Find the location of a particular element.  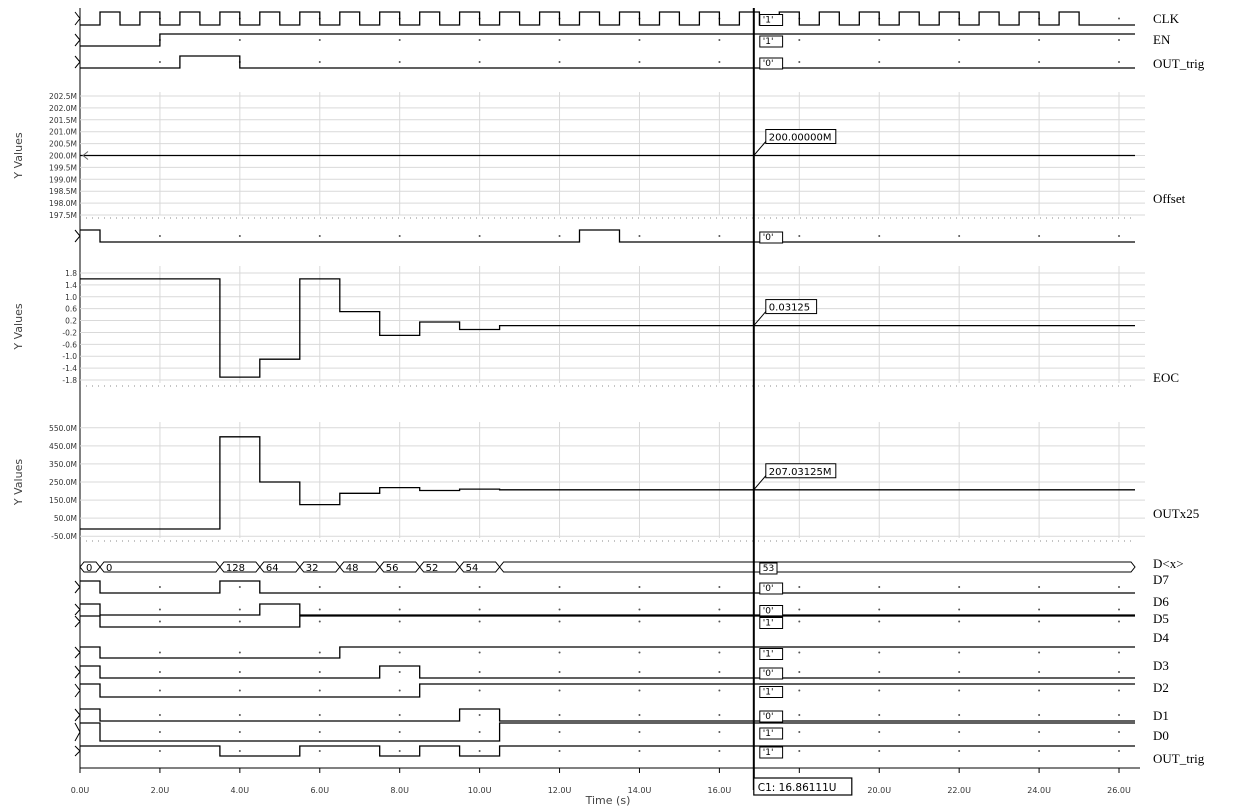

bus-value: 52 is located at coordinates (432, 568).